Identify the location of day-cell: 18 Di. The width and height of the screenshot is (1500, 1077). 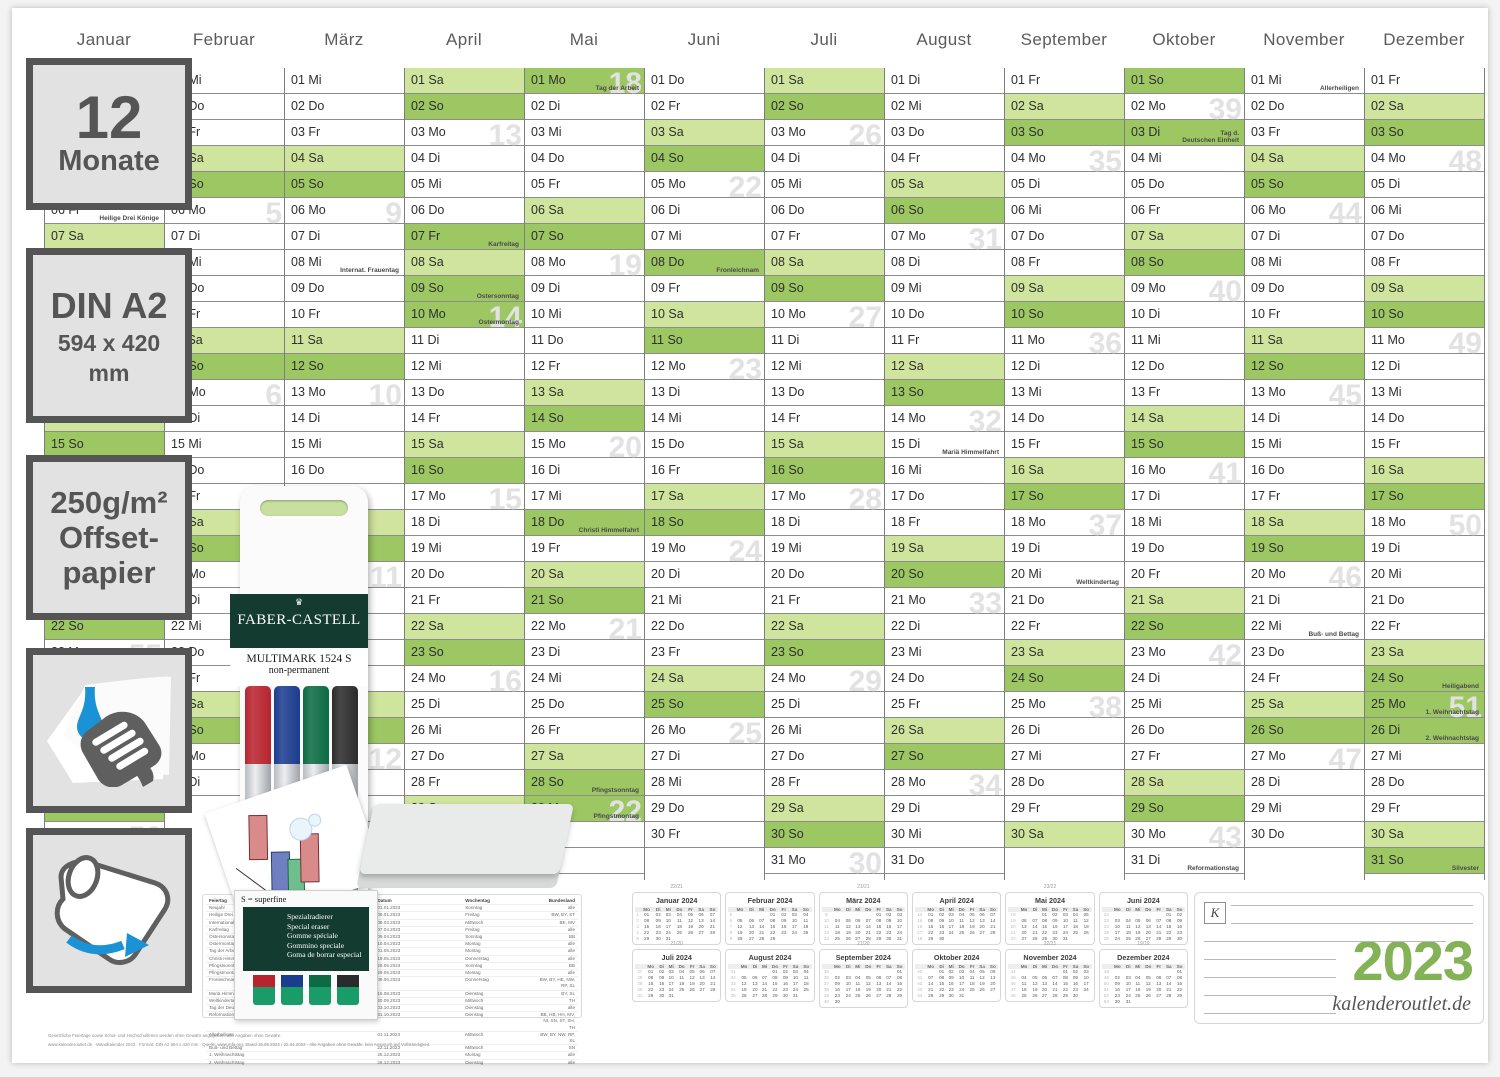
(464, 523).